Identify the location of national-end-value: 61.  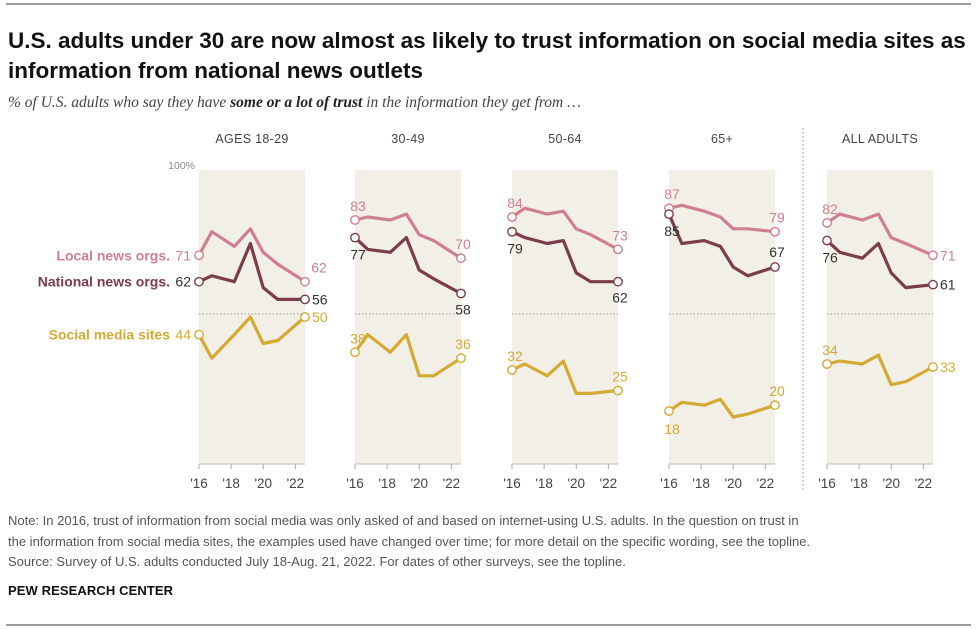
(948, 285).